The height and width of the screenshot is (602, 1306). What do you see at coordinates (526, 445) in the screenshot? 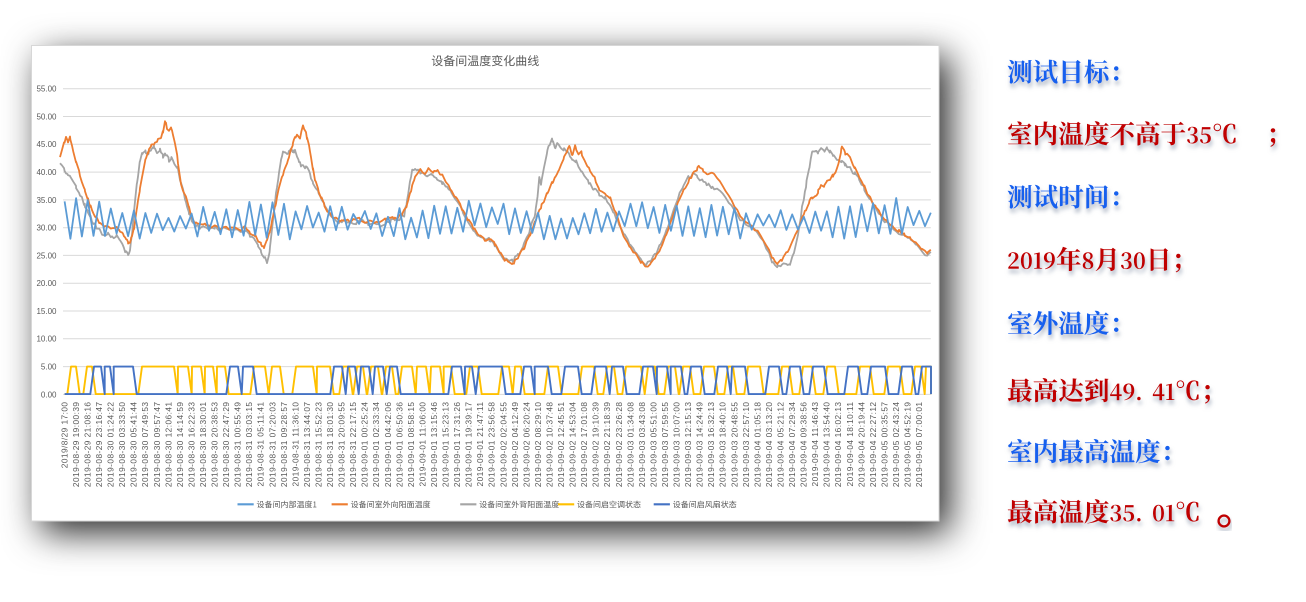
I see `svg-text: 2019-09-02 06:20:24` at bounding box center [526, 445].